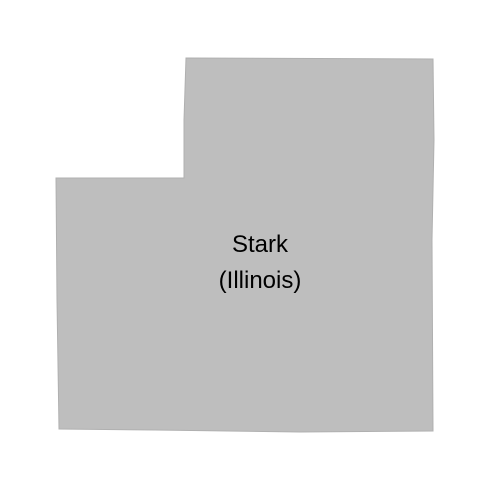  What do you see at coordinates (260, 244) in the screenshot?
I see `county-name-label: Stark` at bounding box center [260, 244].